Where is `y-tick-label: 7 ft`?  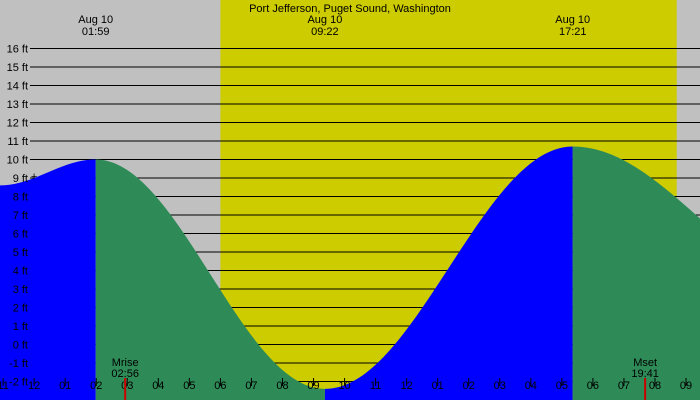
y-tick-label: 7 ft is located at coordinates (20, 216).